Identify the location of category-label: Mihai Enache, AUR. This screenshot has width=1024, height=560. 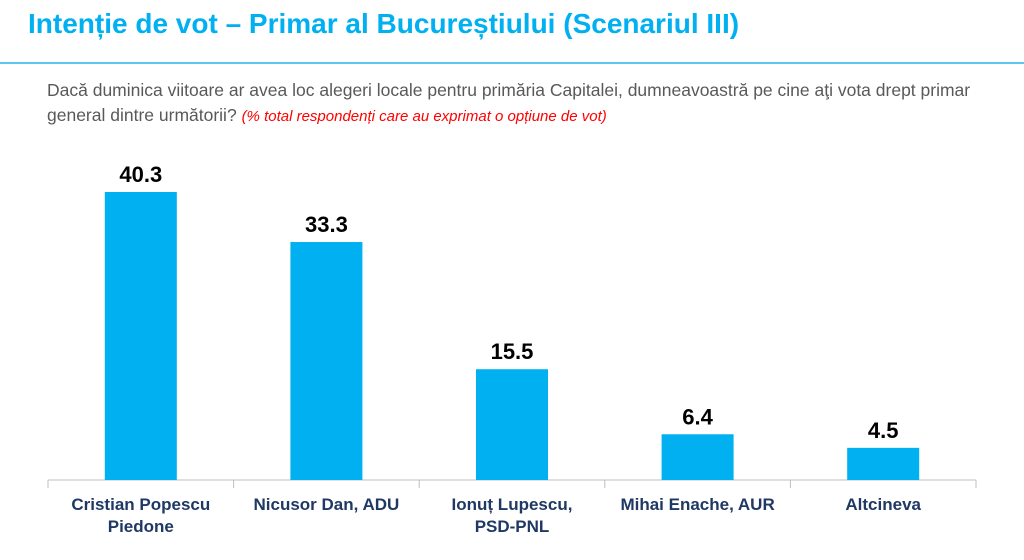
(697, 504).